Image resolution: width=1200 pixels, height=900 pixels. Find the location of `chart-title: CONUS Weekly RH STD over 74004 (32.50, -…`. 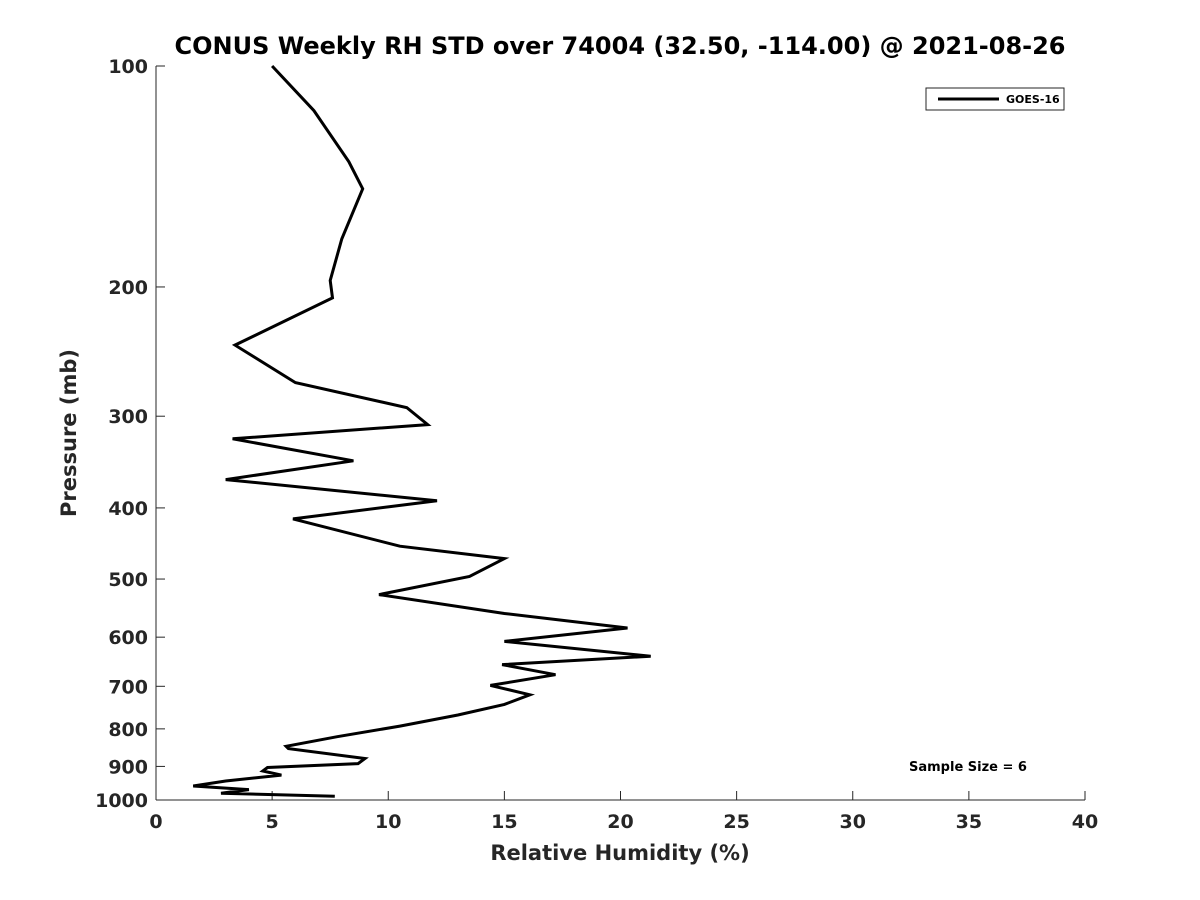

chart-title: CONUS Weekly RH STD over 74004 (32.50, -… is located at coordinates (619, 46).